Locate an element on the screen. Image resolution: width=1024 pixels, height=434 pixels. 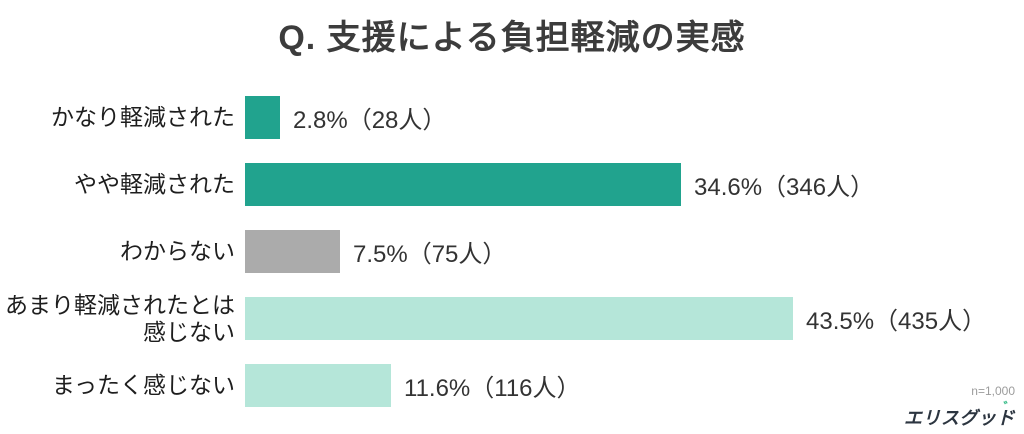
brand-logo: エリスグッド ゛ is located at coordinates (960, 415).